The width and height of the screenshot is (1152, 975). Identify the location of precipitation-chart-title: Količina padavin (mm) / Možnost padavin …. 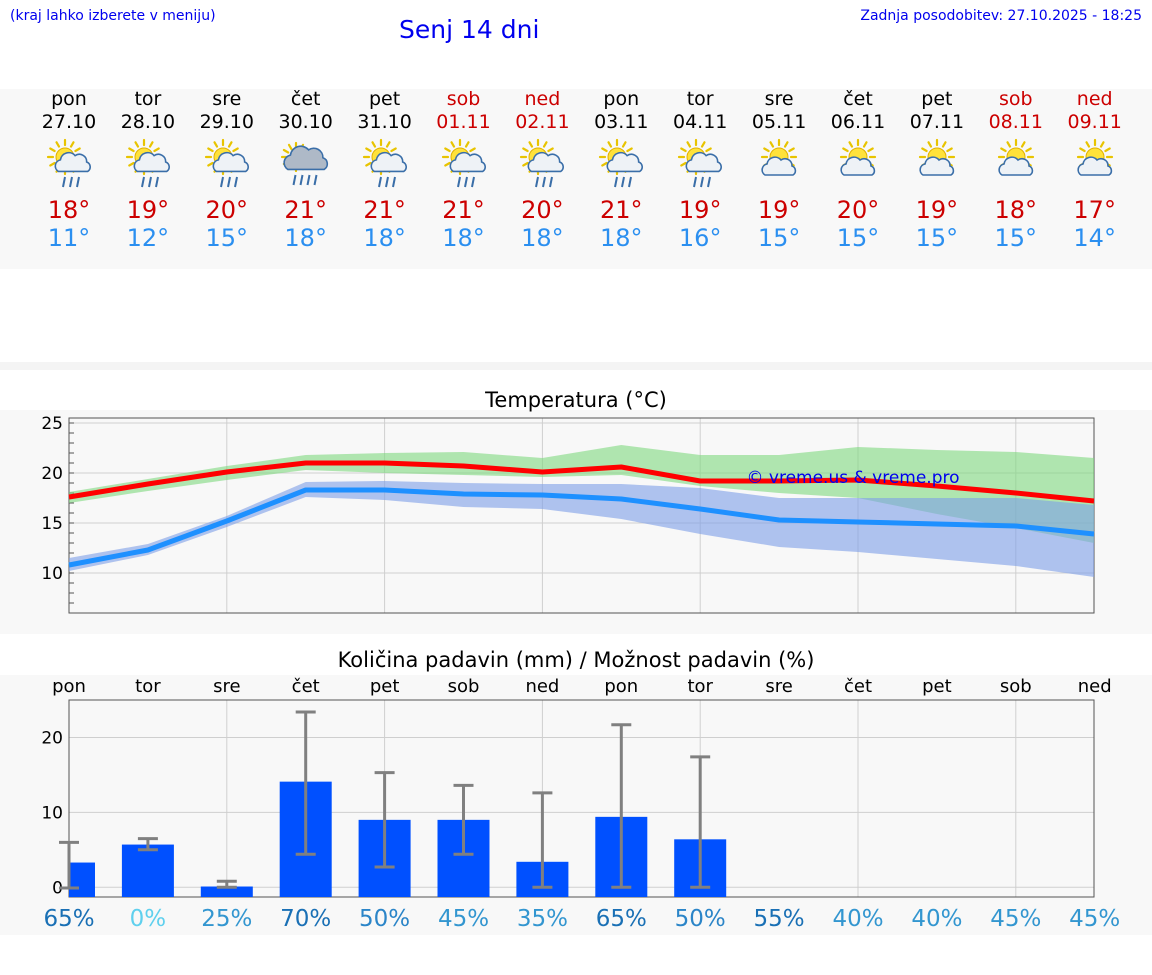
(576, 660).